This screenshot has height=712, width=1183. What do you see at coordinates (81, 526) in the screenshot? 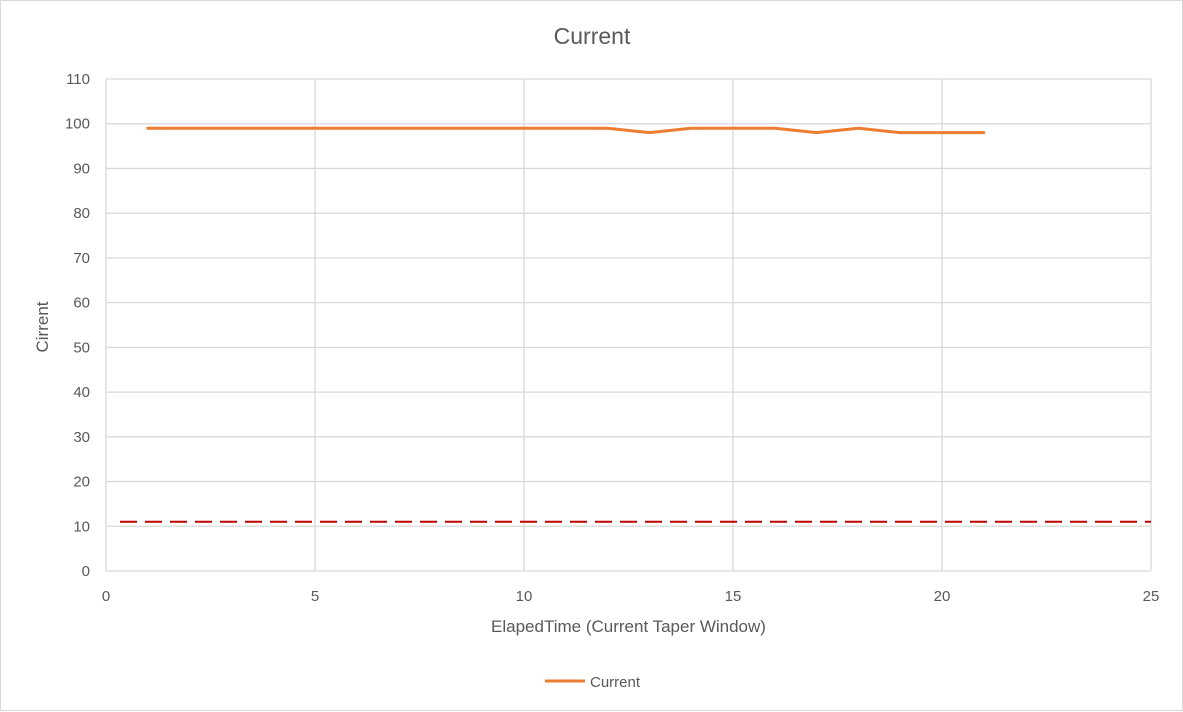
I see `y-tick-label: 10` at bounding box center [81, 526].